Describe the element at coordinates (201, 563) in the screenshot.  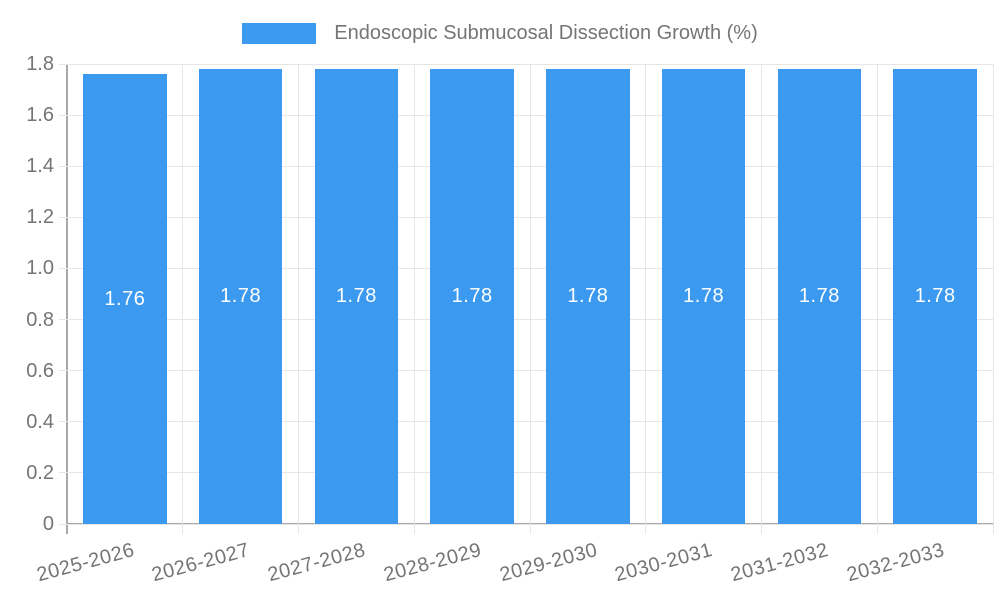
I see `x-tick-label: 2026-2027` at that location.